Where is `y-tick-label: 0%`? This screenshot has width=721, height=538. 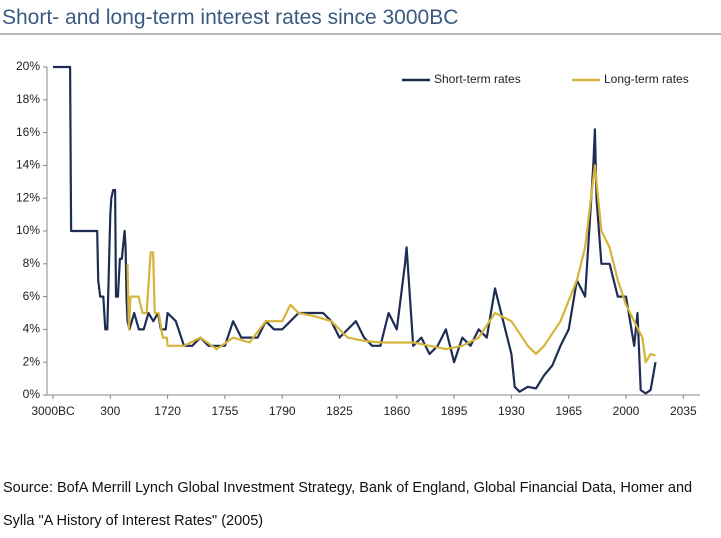 y-tick-label: 0% is located at coordinates (32, 394).